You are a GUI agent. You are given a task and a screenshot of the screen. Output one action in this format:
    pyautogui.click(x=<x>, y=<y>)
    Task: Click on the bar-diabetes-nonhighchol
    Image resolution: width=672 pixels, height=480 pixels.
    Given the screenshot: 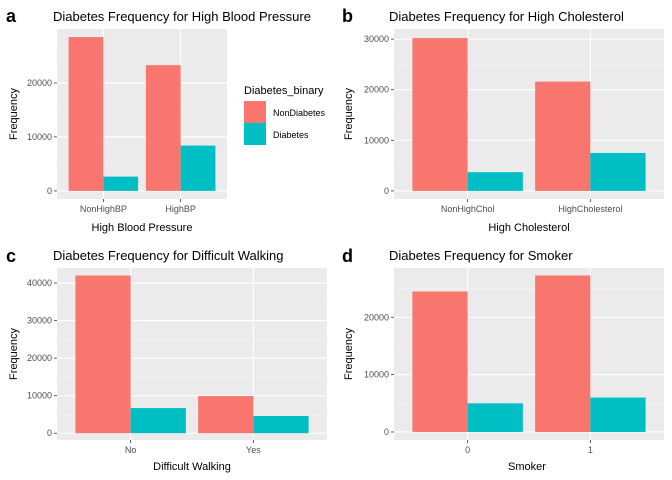 What is the action you would take?
    pyautogui.click(x=495, y=181)
    